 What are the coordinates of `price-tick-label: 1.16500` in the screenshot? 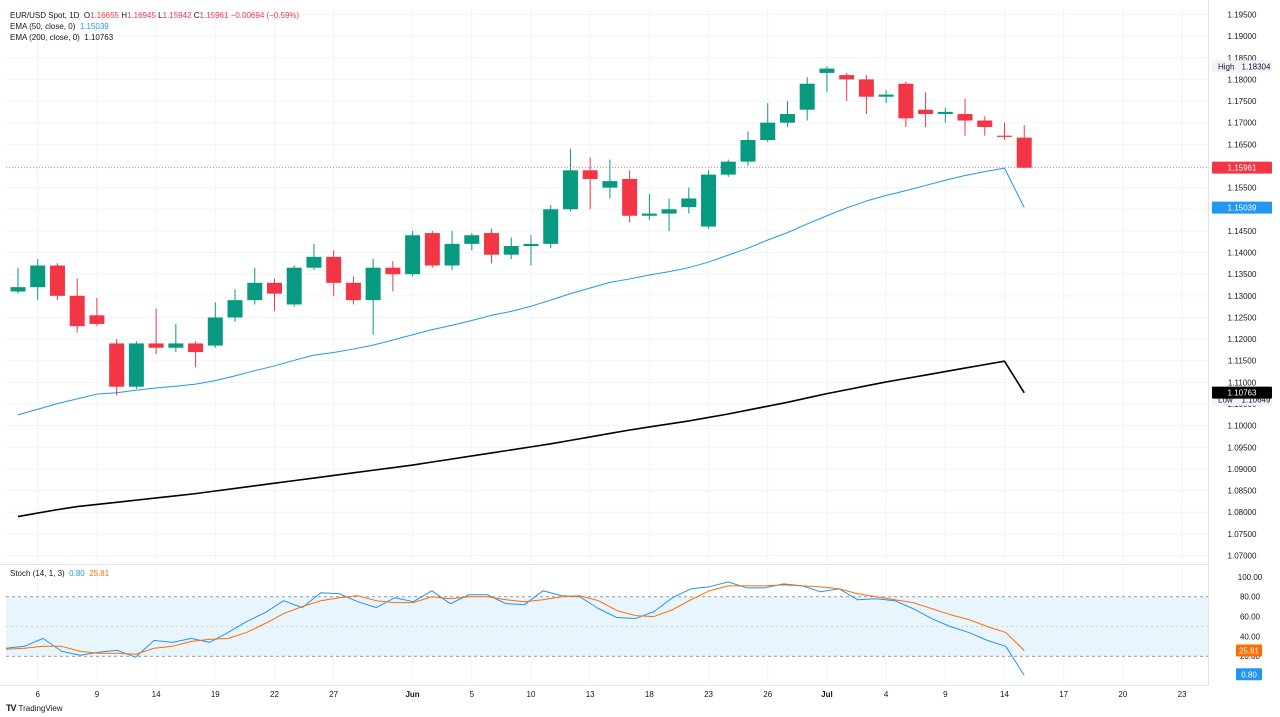 It's located at (1242, 144).